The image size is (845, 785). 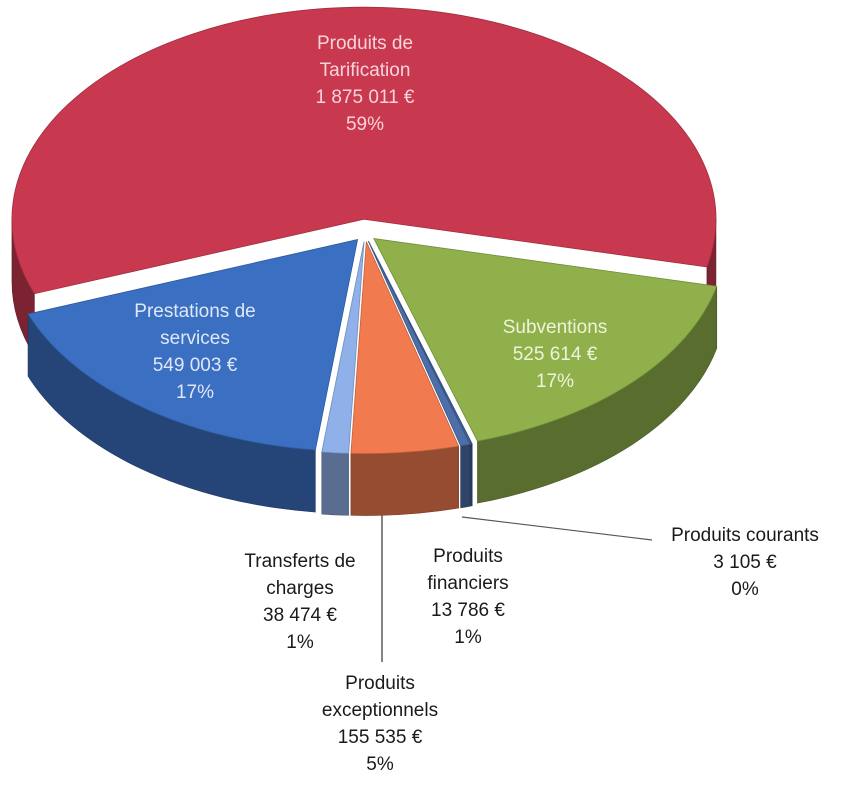 What do you see at coordinates (380, 697) in the screenshot?
I see `slice-name: Produits exceptionnels` at bounding box center [380, 697].